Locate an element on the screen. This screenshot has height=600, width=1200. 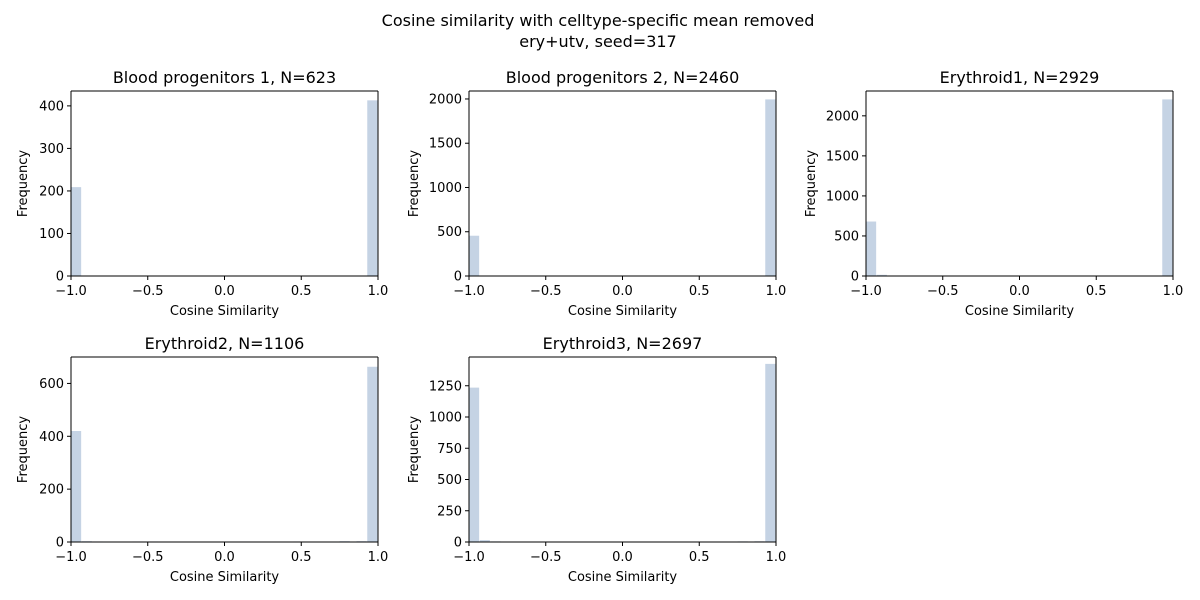
panel-title: Erythroid1, N=2929 is located at coordinates (1020, 77).